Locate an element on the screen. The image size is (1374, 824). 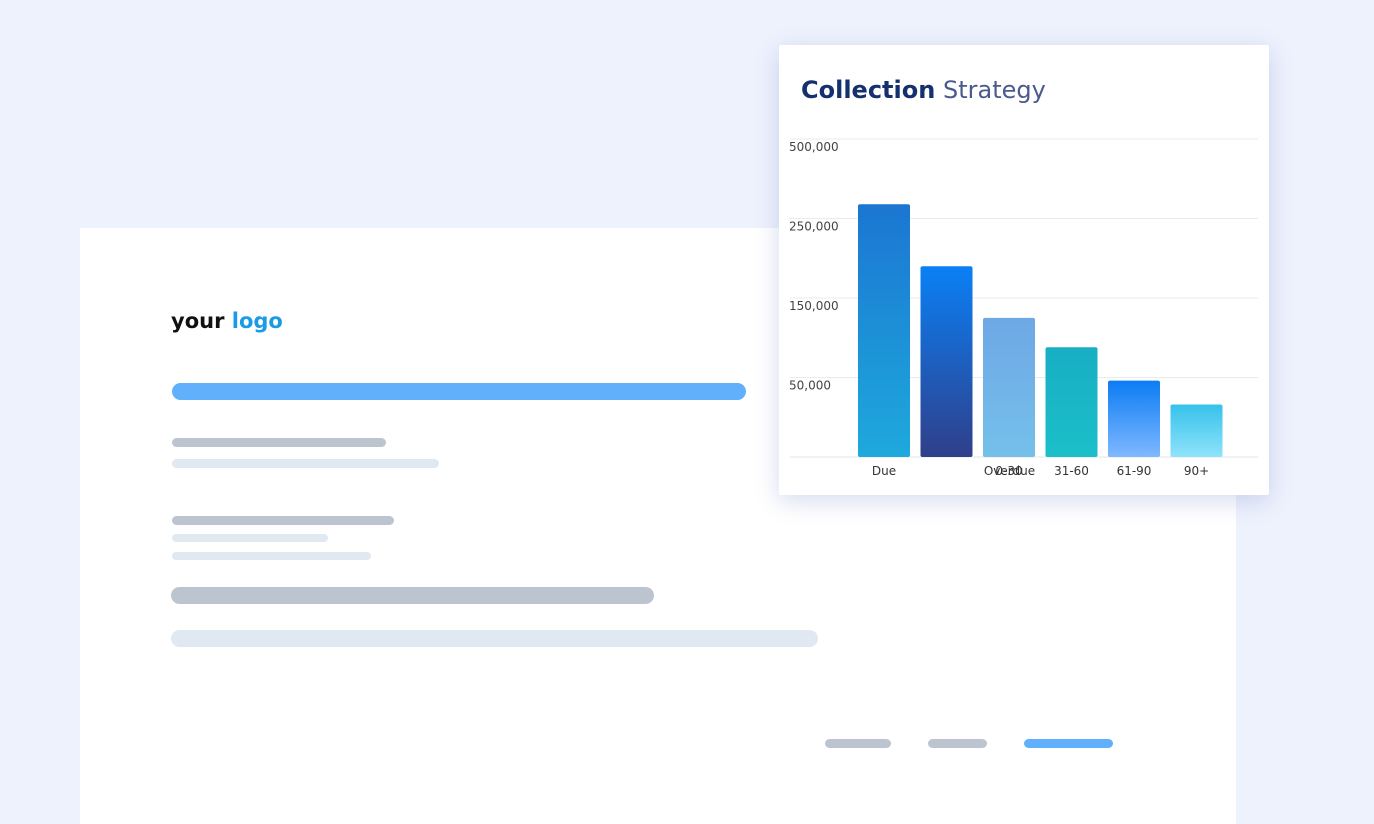
x-tick-label: 0-30 is located at coordinates (1008, 471).